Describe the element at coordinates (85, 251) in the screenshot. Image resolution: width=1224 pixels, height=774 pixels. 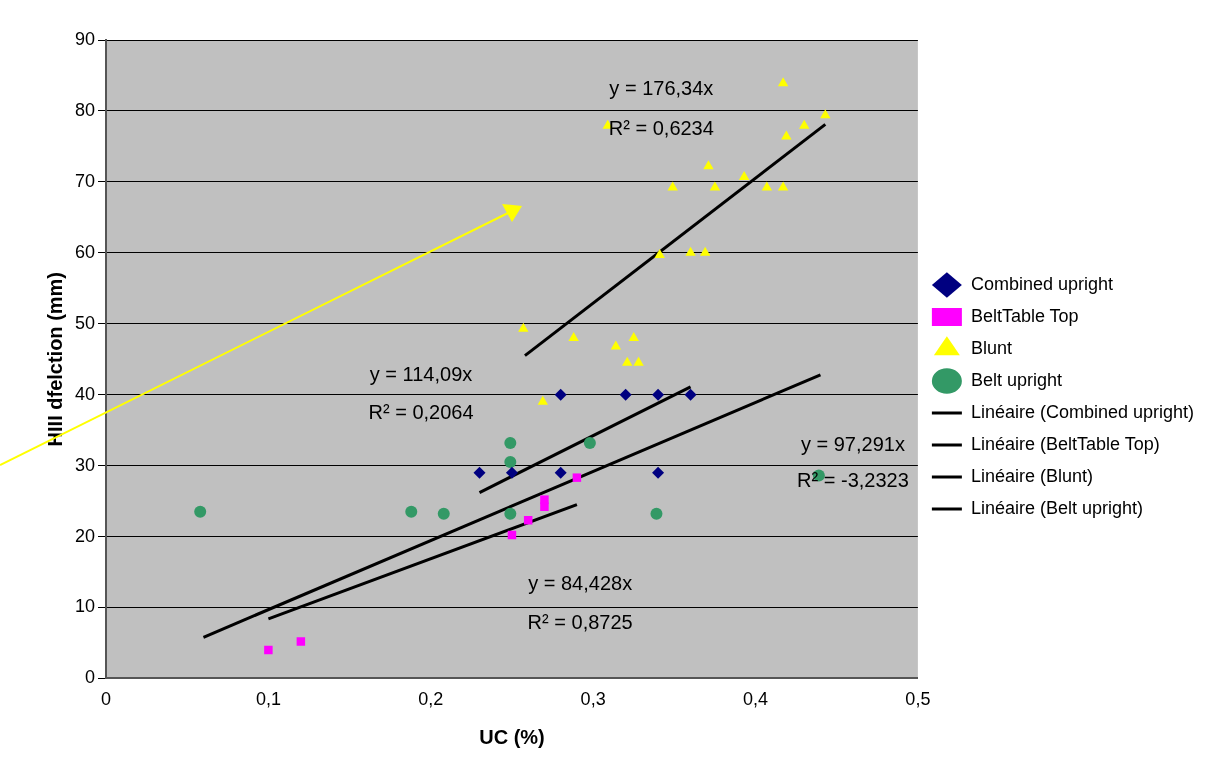
I see `y-tick-label: 60` at that location.